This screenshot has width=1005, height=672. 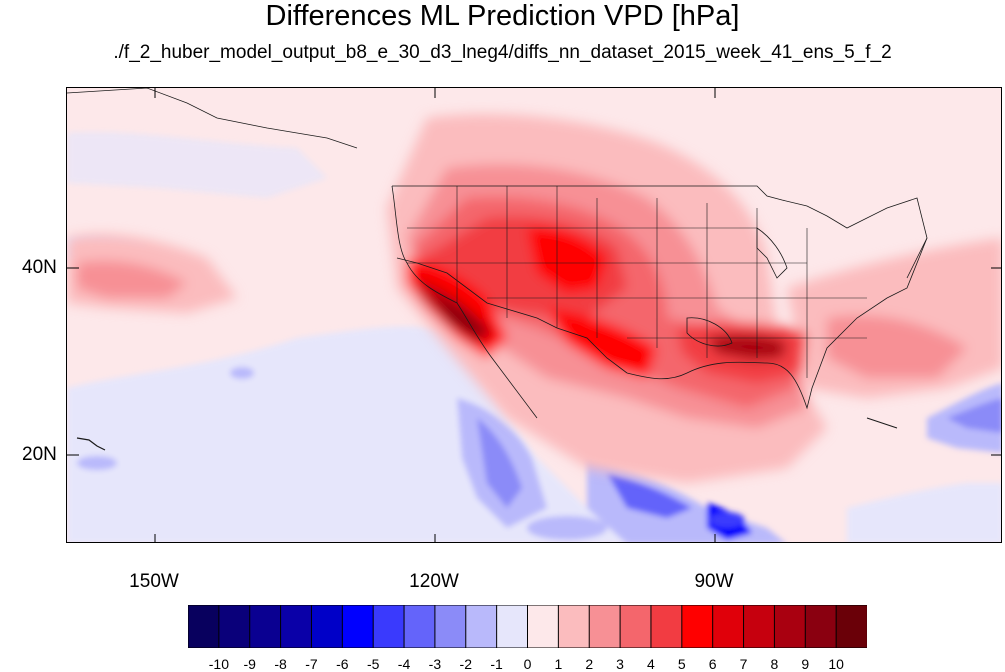 I want to click on colorbar-label: 1, so click(x=558, y=664).